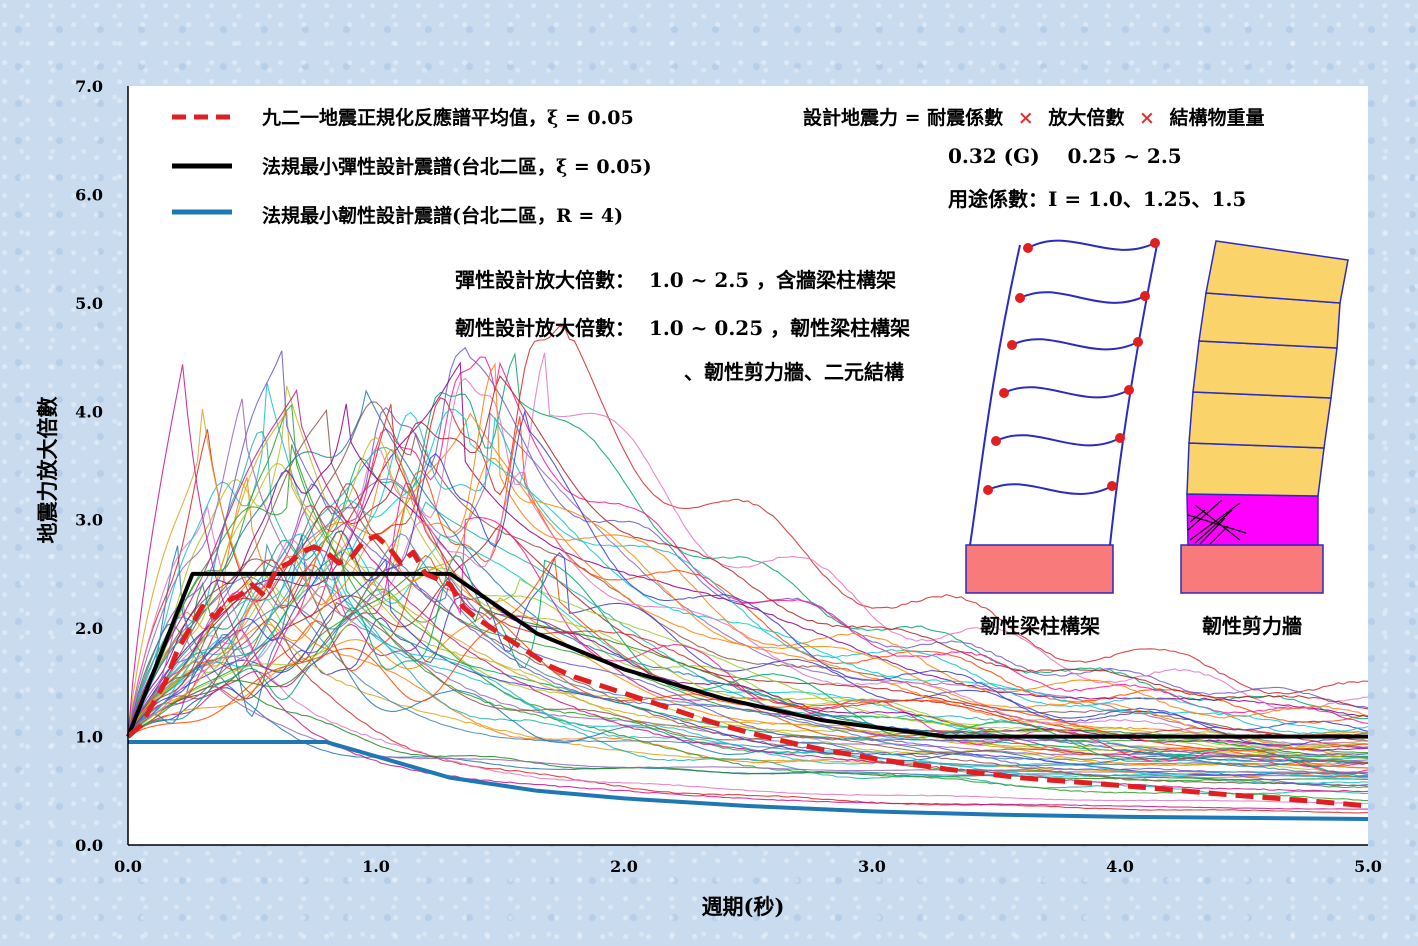  Describe the element at coordinates (872, 866) in the screenshot. I see `x-tick-label: 3.0` at that location.